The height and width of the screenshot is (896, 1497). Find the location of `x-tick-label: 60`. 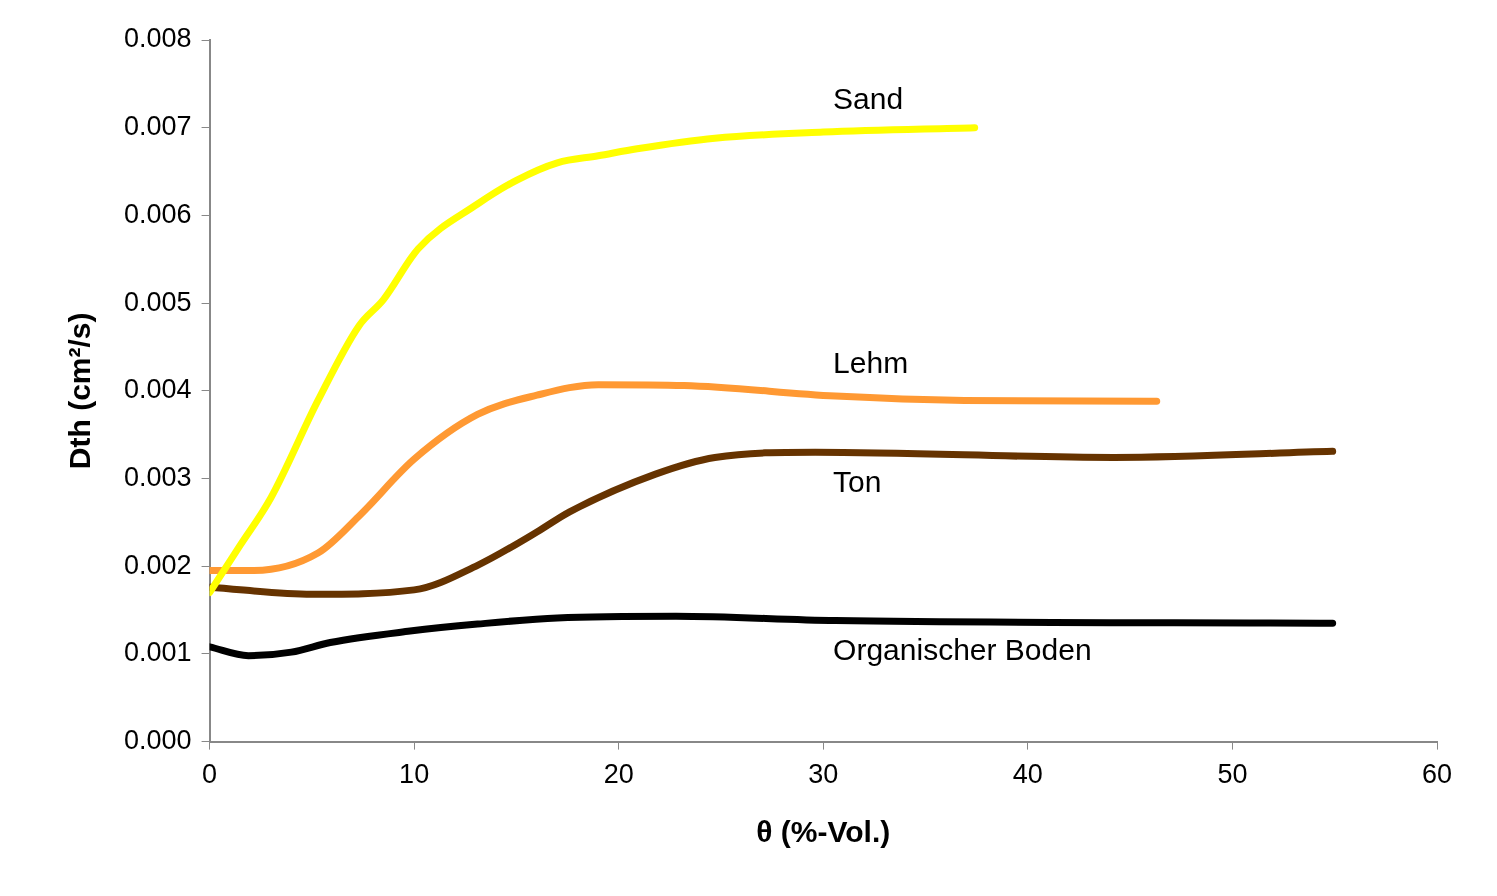

x-tick-label: 60 is located at coordinates (1437, 774).